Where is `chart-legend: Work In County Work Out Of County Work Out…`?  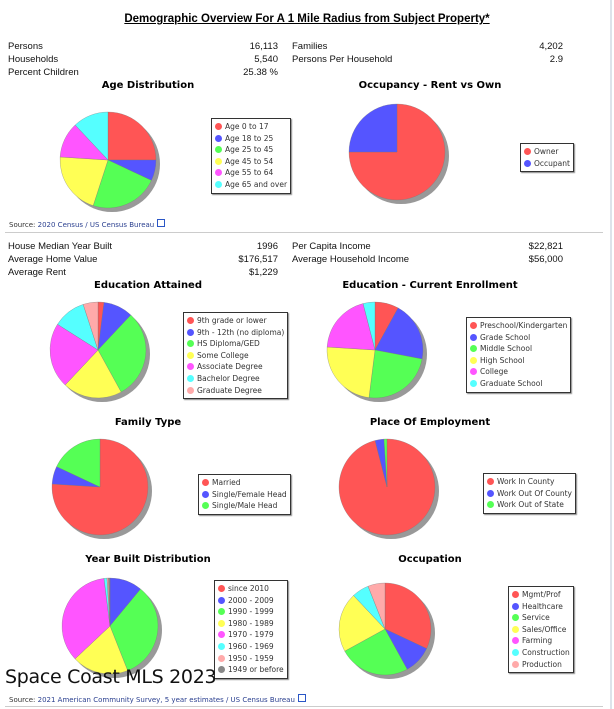
chart-legend: Work In County Work Out Of County Work Out… is located at coordinates (529, 493).